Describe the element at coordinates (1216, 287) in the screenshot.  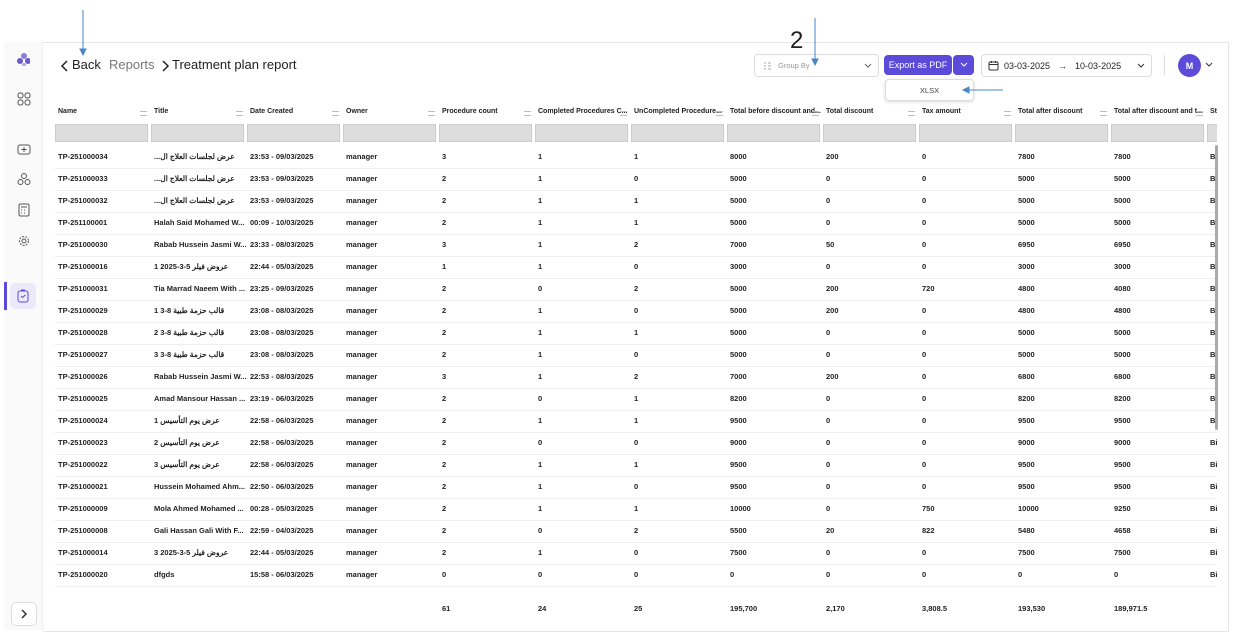
I see `scrollbar` at that location.